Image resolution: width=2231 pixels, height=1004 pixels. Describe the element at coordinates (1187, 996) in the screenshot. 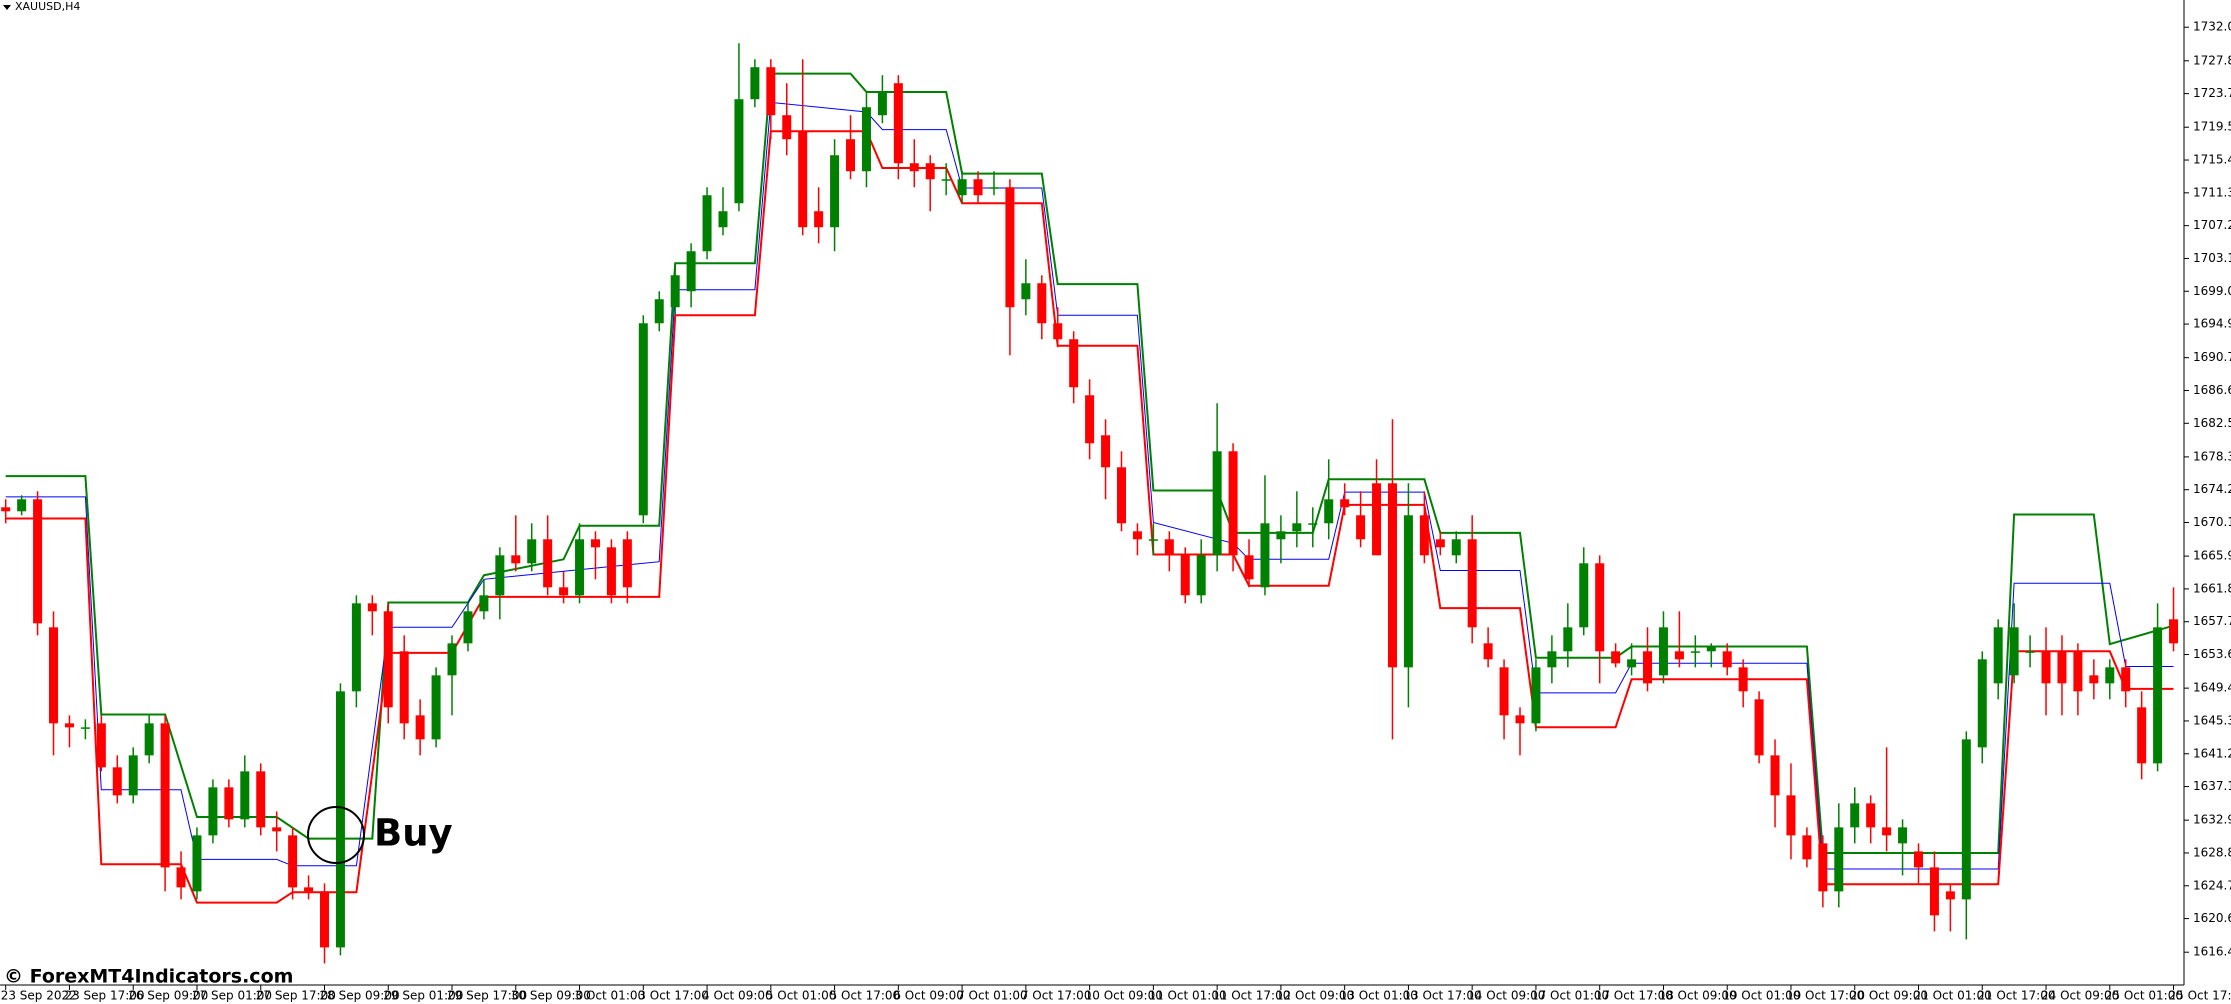

I see `x-tick-label: 11 Oct 01:00` at that location.